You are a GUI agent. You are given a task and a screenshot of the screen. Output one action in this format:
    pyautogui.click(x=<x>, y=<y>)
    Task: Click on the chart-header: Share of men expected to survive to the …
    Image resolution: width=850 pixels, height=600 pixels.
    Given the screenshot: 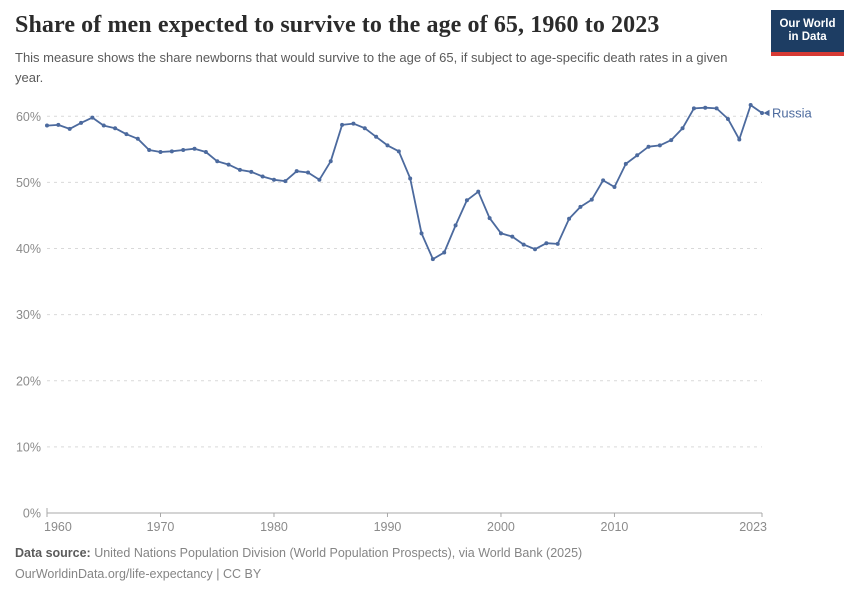 What is the action you would take?
    pyautogui.click(x=390, y=50)
    